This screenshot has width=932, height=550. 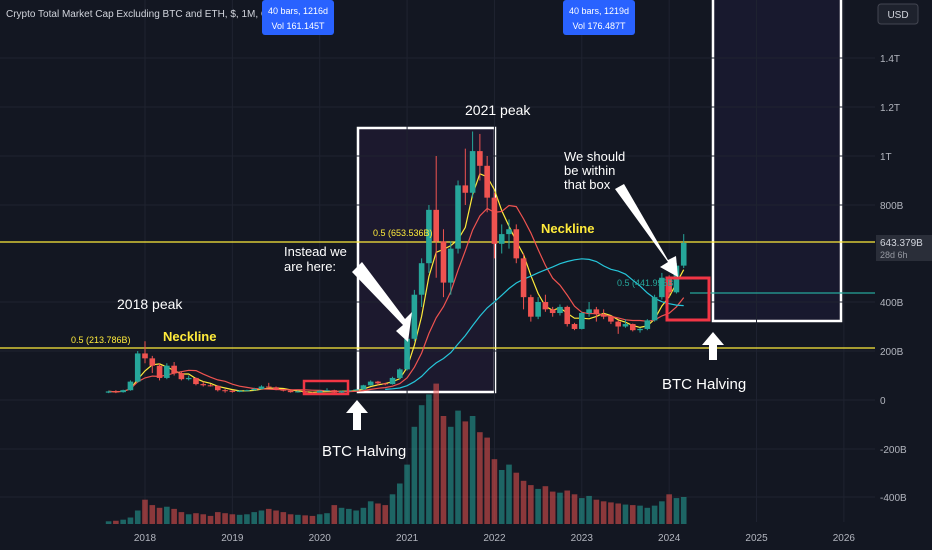 What do you see at coordinates (298, 26) in the screenshot?
I see `measure-box-1-vol: Vol 161.145T` at bounding box center [298, 26].